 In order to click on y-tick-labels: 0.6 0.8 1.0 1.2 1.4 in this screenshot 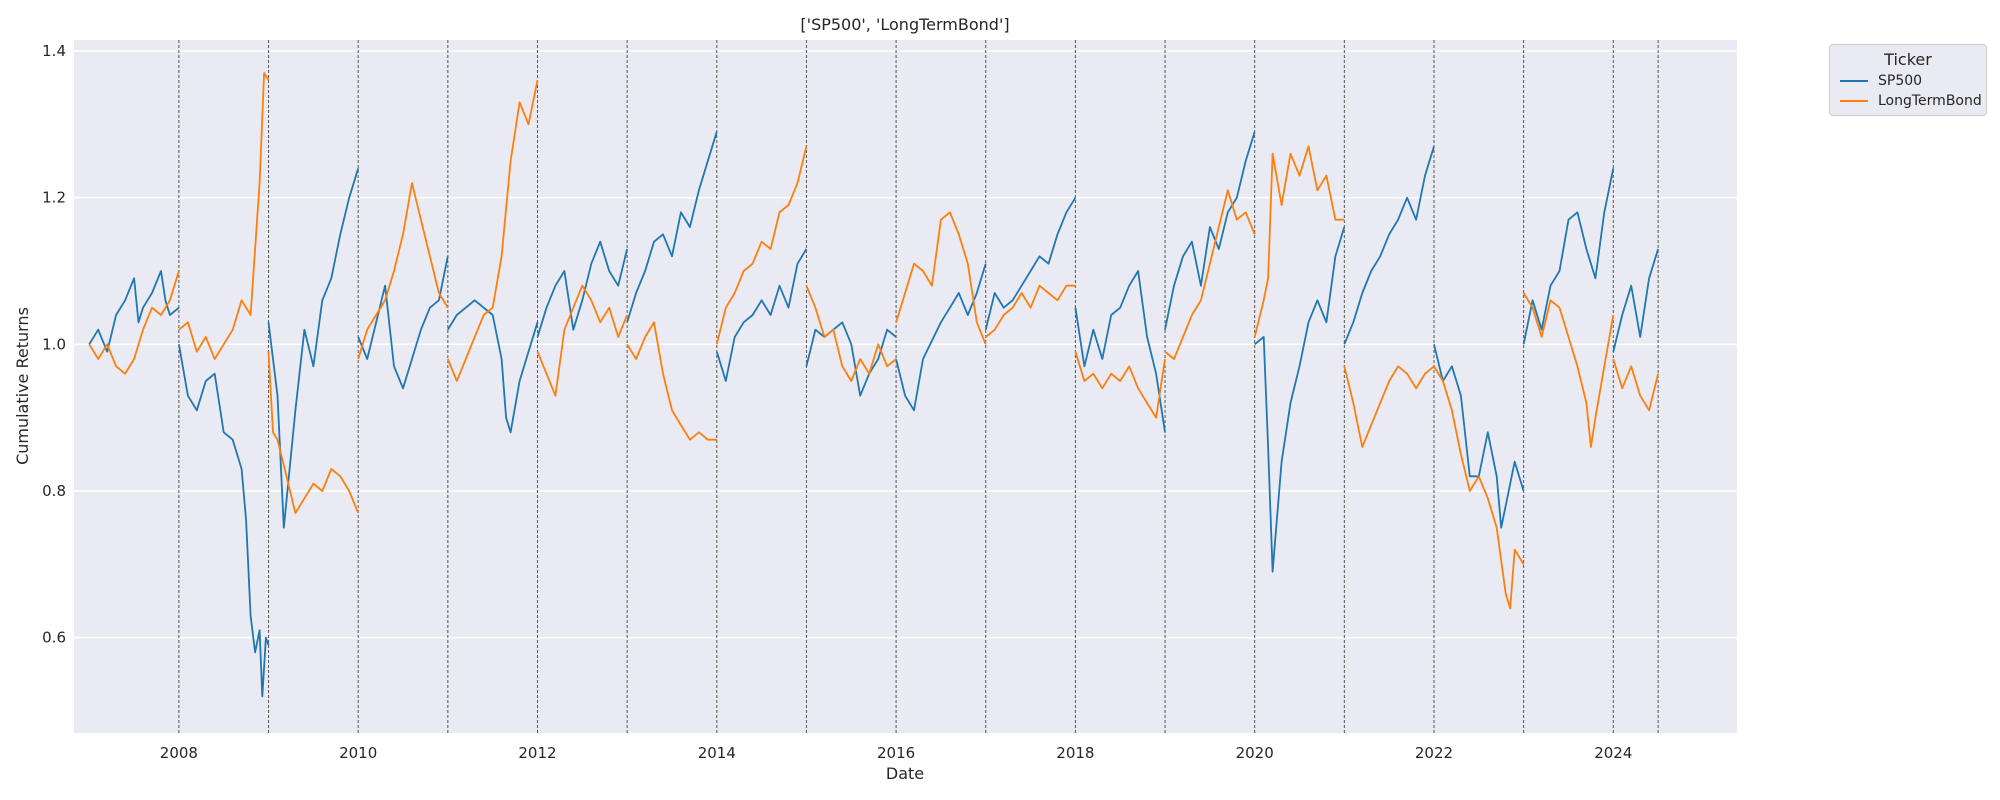, I will do `click(54, 344)`.